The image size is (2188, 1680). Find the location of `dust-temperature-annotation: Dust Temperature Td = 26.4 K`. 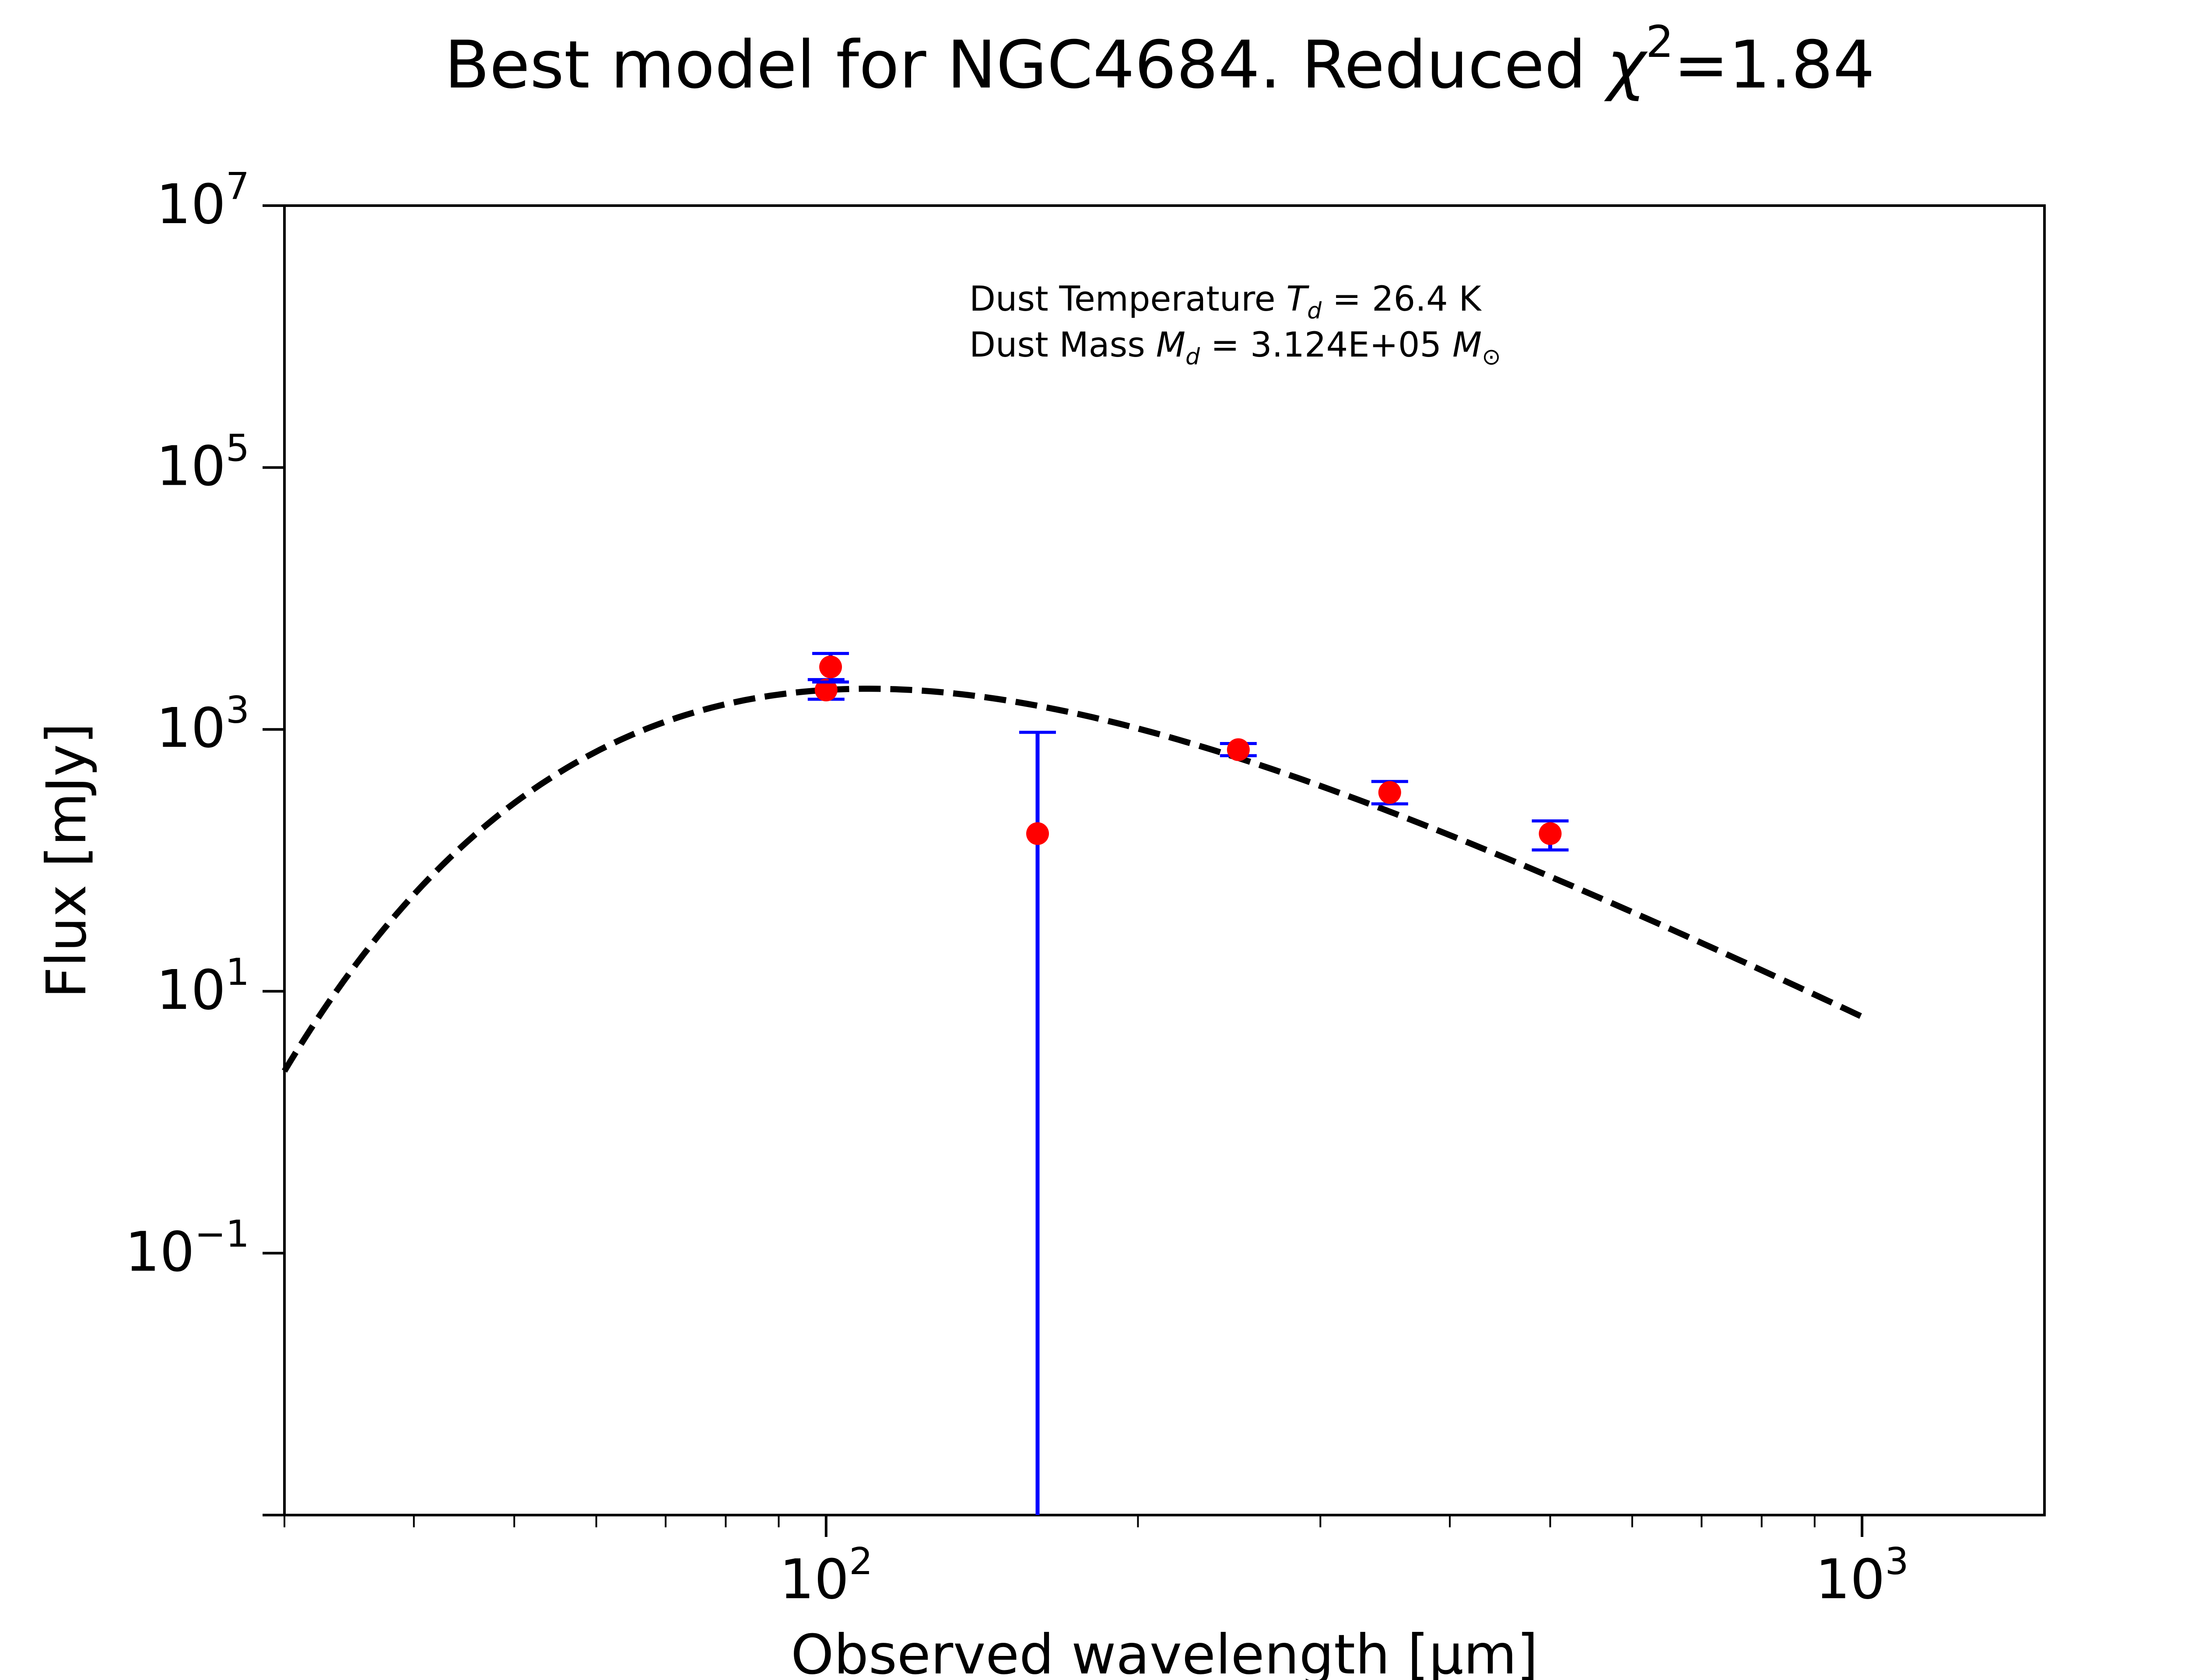

dust-temperature-annotation: Dust Temperature Td = 26.4 K is located at coordinates (1225, 302).